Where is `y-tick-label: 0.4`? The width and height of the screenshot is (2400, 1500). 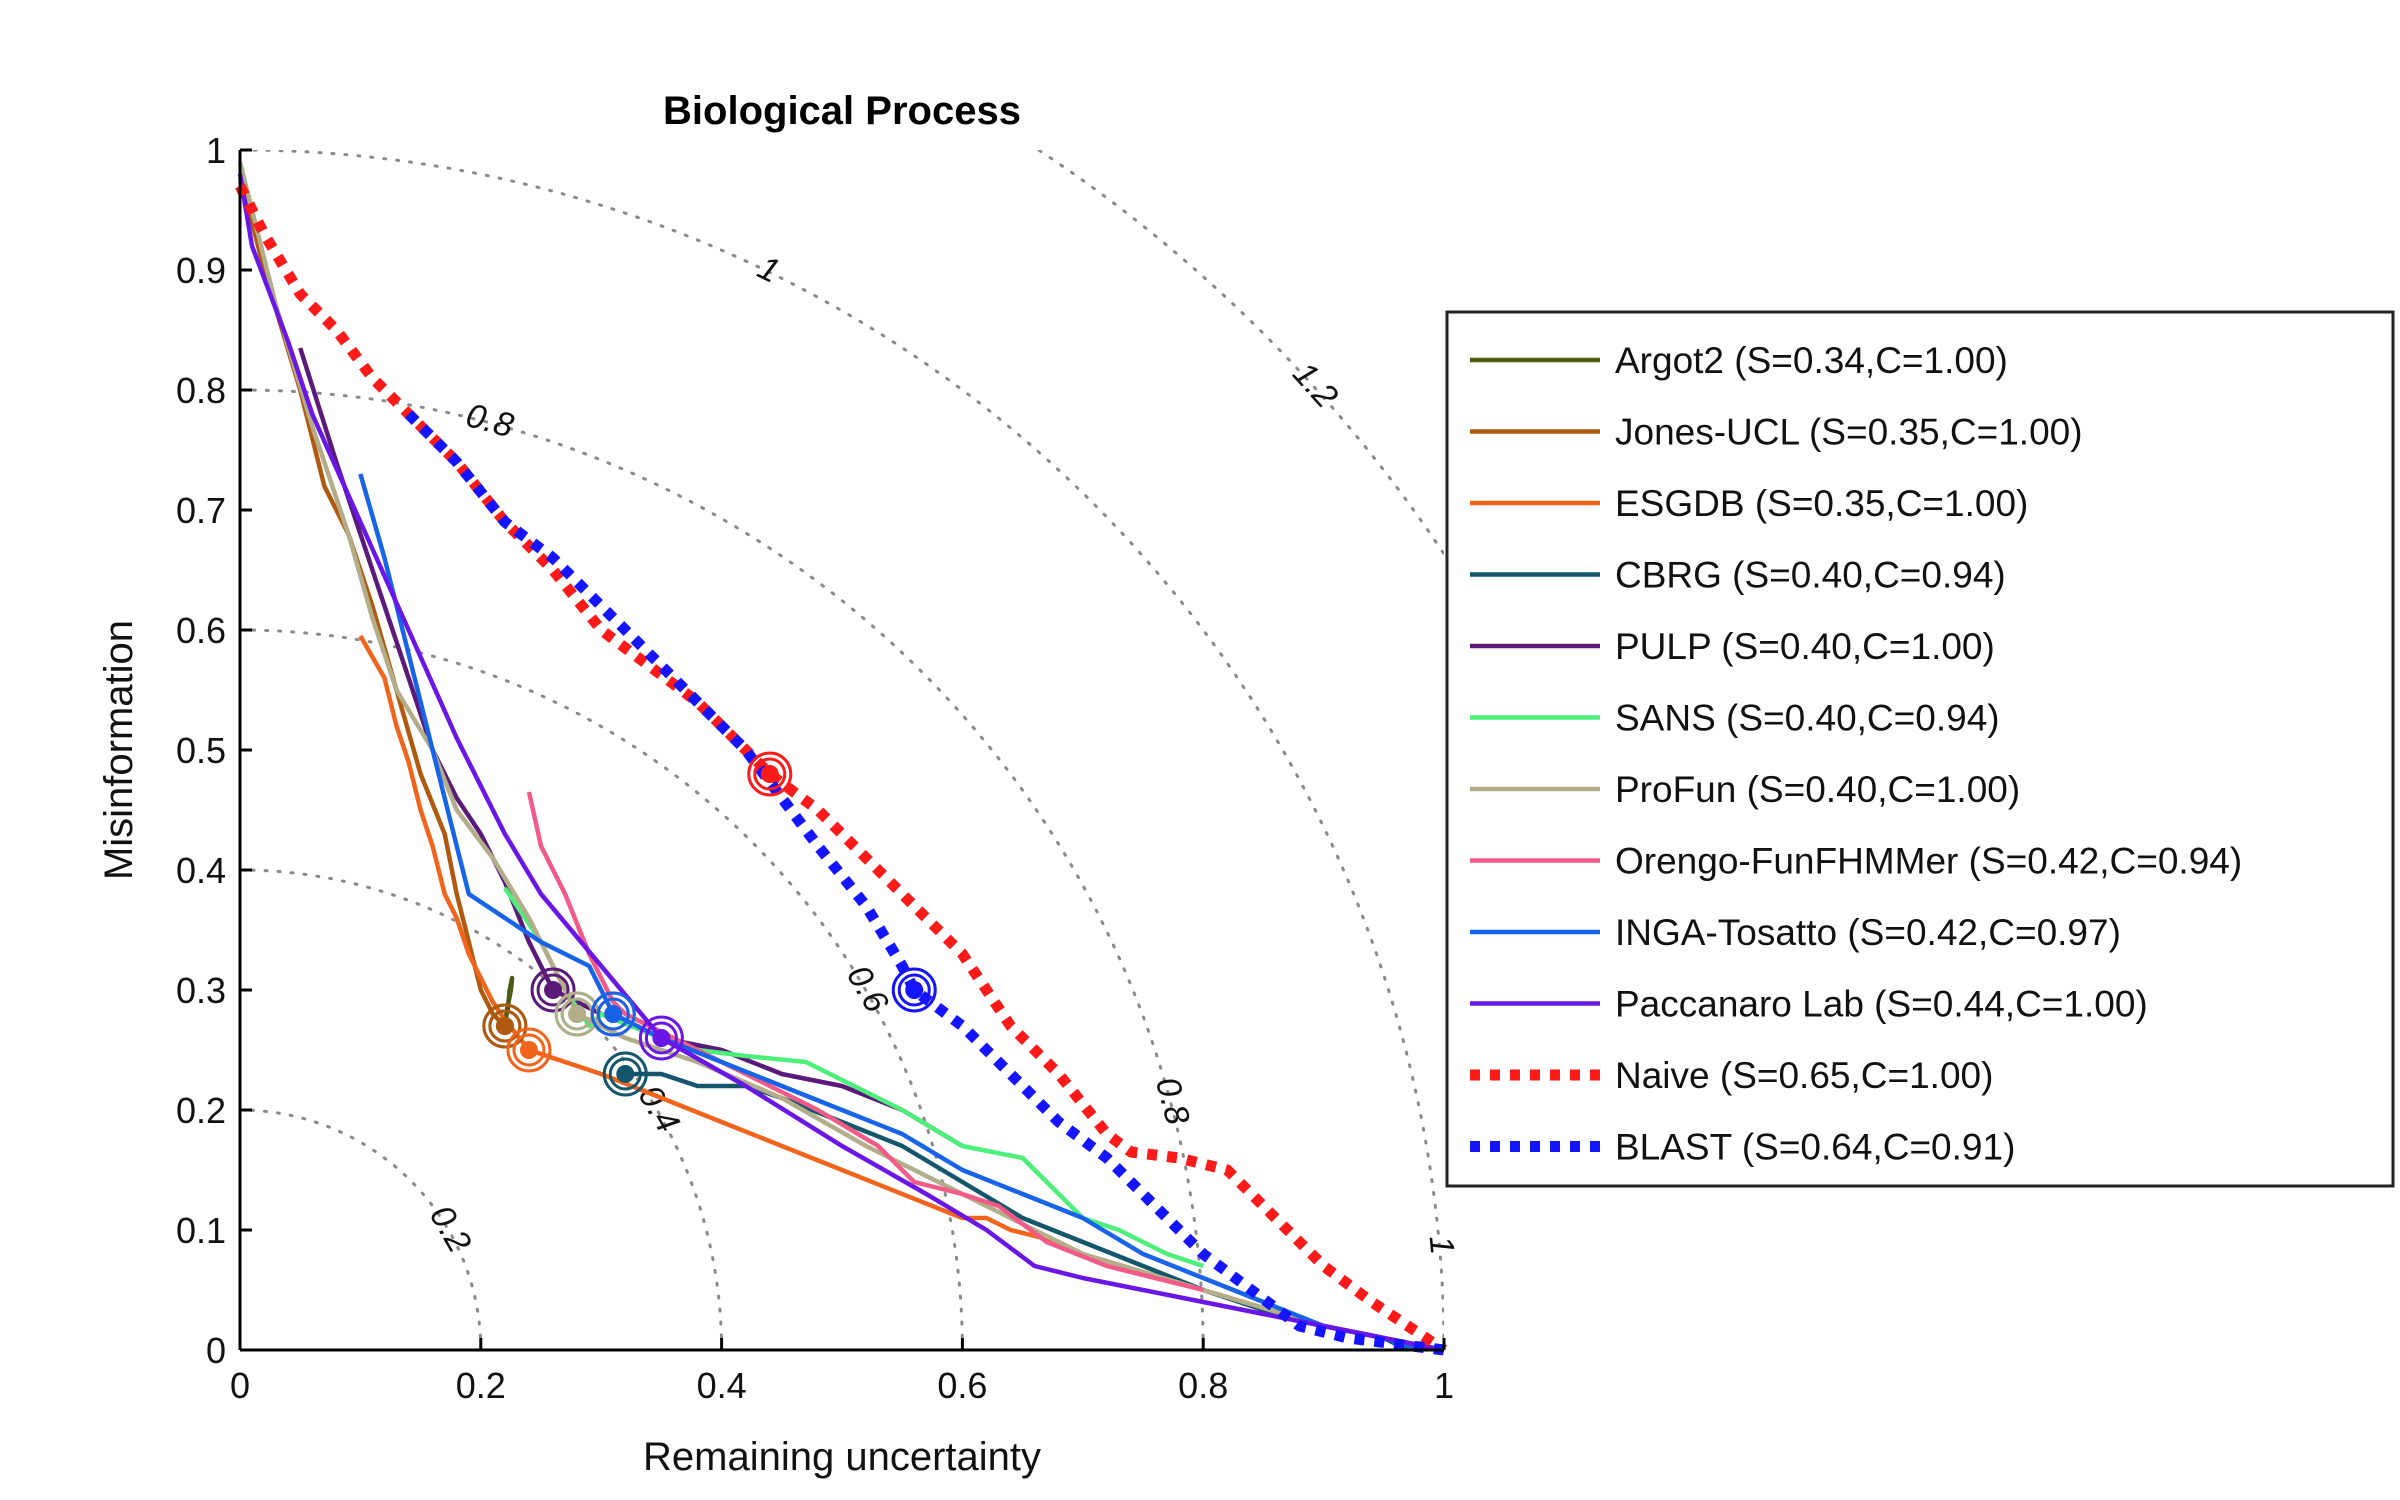 y-tick-label: 0.4 is located at coordinates (201, 870).